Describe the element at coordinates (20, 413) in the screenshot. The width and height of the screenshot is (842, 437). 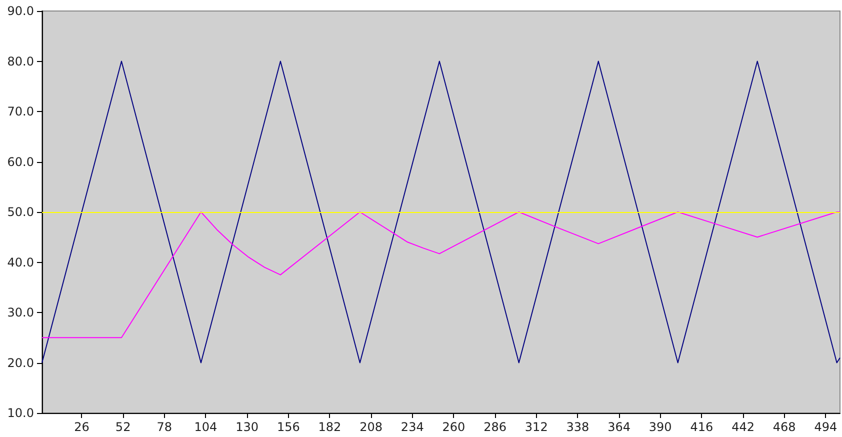
I see `y-tick-label: 10.0` at that location.